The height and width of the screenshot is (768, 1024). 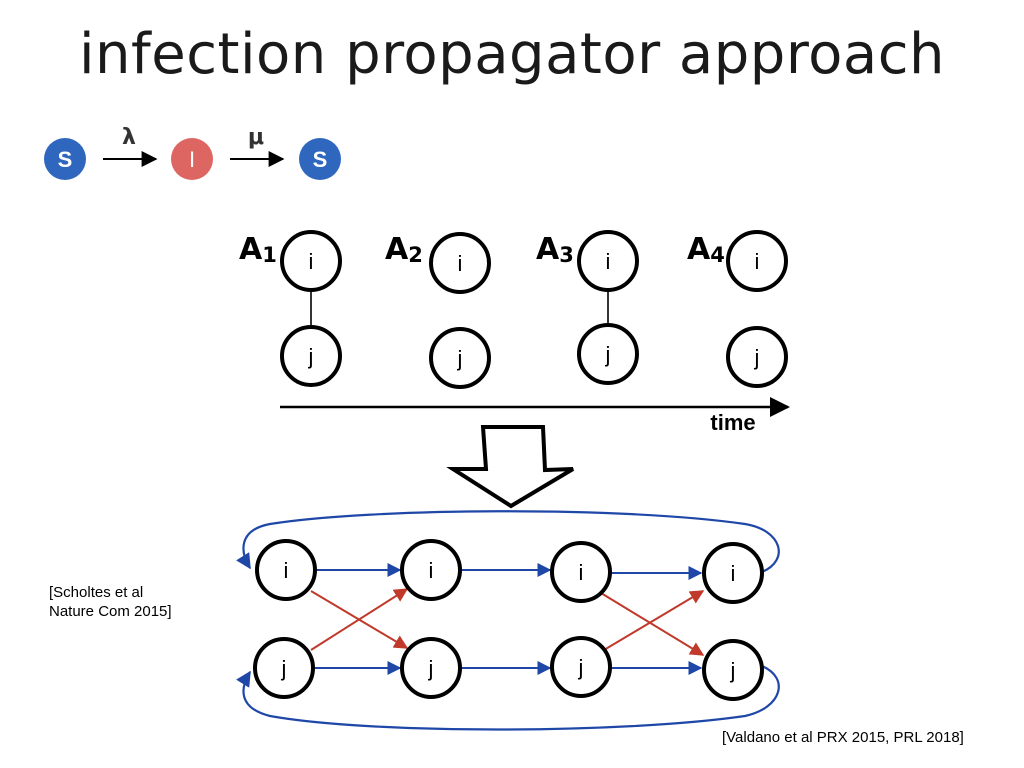 I want to click on state-s-end-label: S, so click(x=320, y=159).